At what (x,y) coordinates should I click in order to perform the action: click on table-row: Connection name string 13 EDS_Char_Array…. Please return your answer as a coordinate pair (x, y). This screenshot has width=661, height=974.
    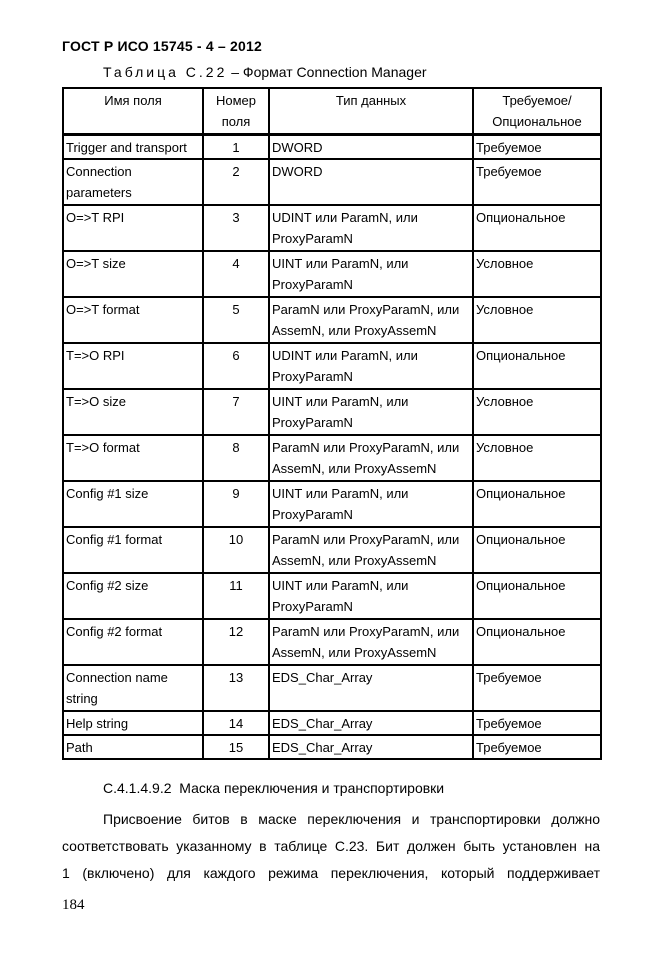
    Looking at the image, I should click on (332, 688).